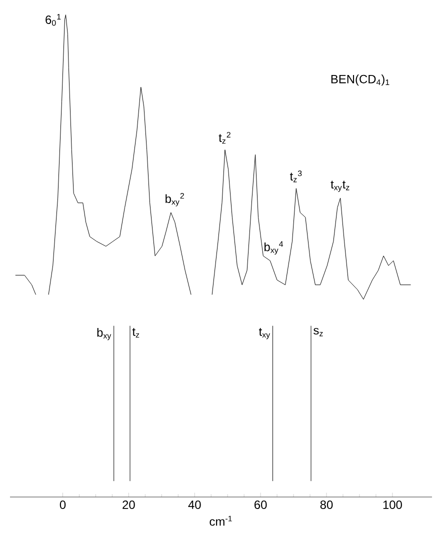 The height and width of the screenshot is (551, 435). I want to click on ref-line-label: t$_{xy}$, so click(264, 334).